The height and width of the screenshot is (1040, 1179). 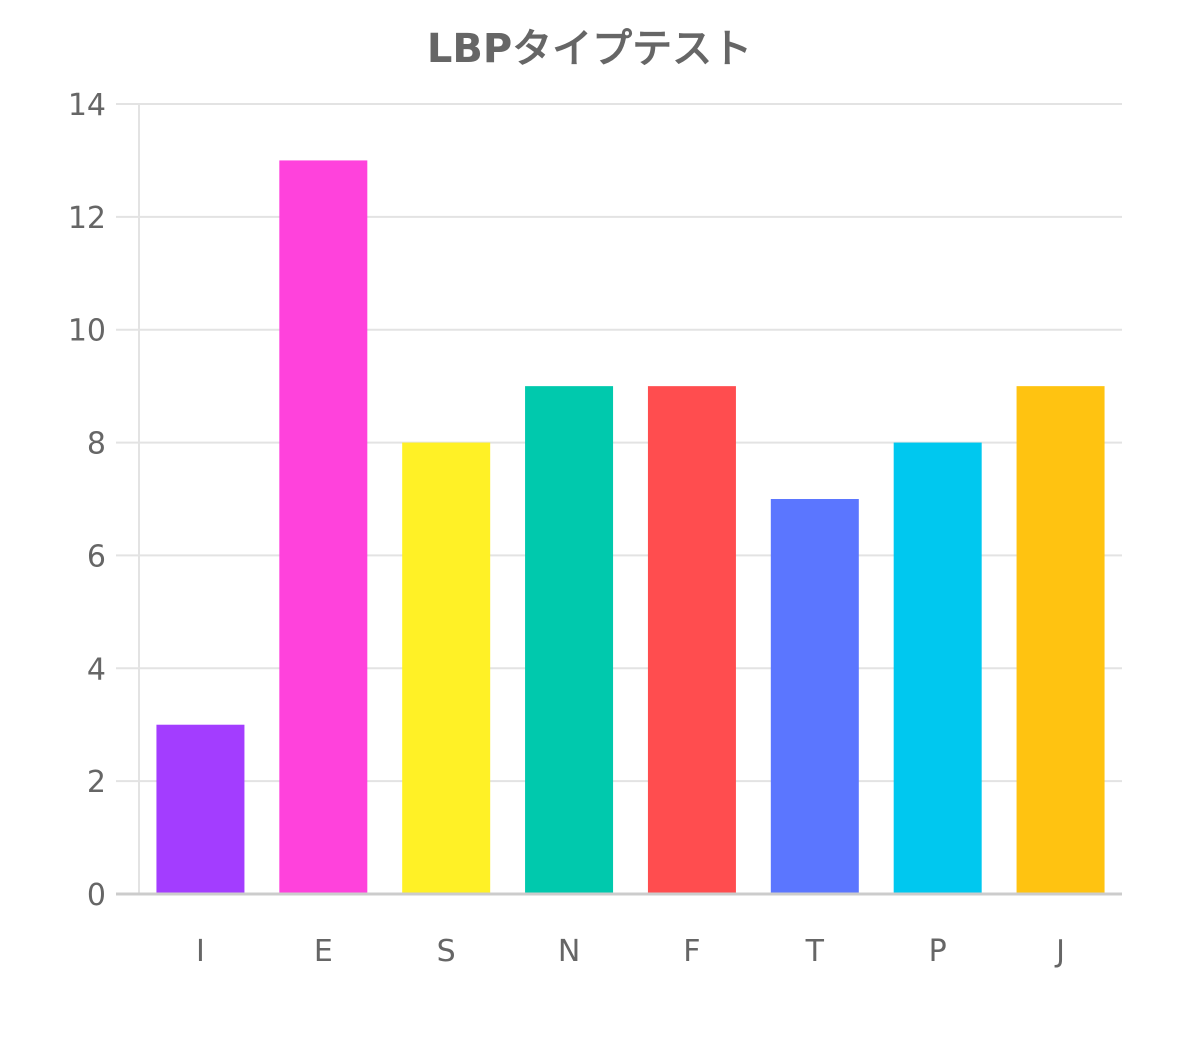 I want to click on y-tick-label: 0, so click(x=96, y=895).